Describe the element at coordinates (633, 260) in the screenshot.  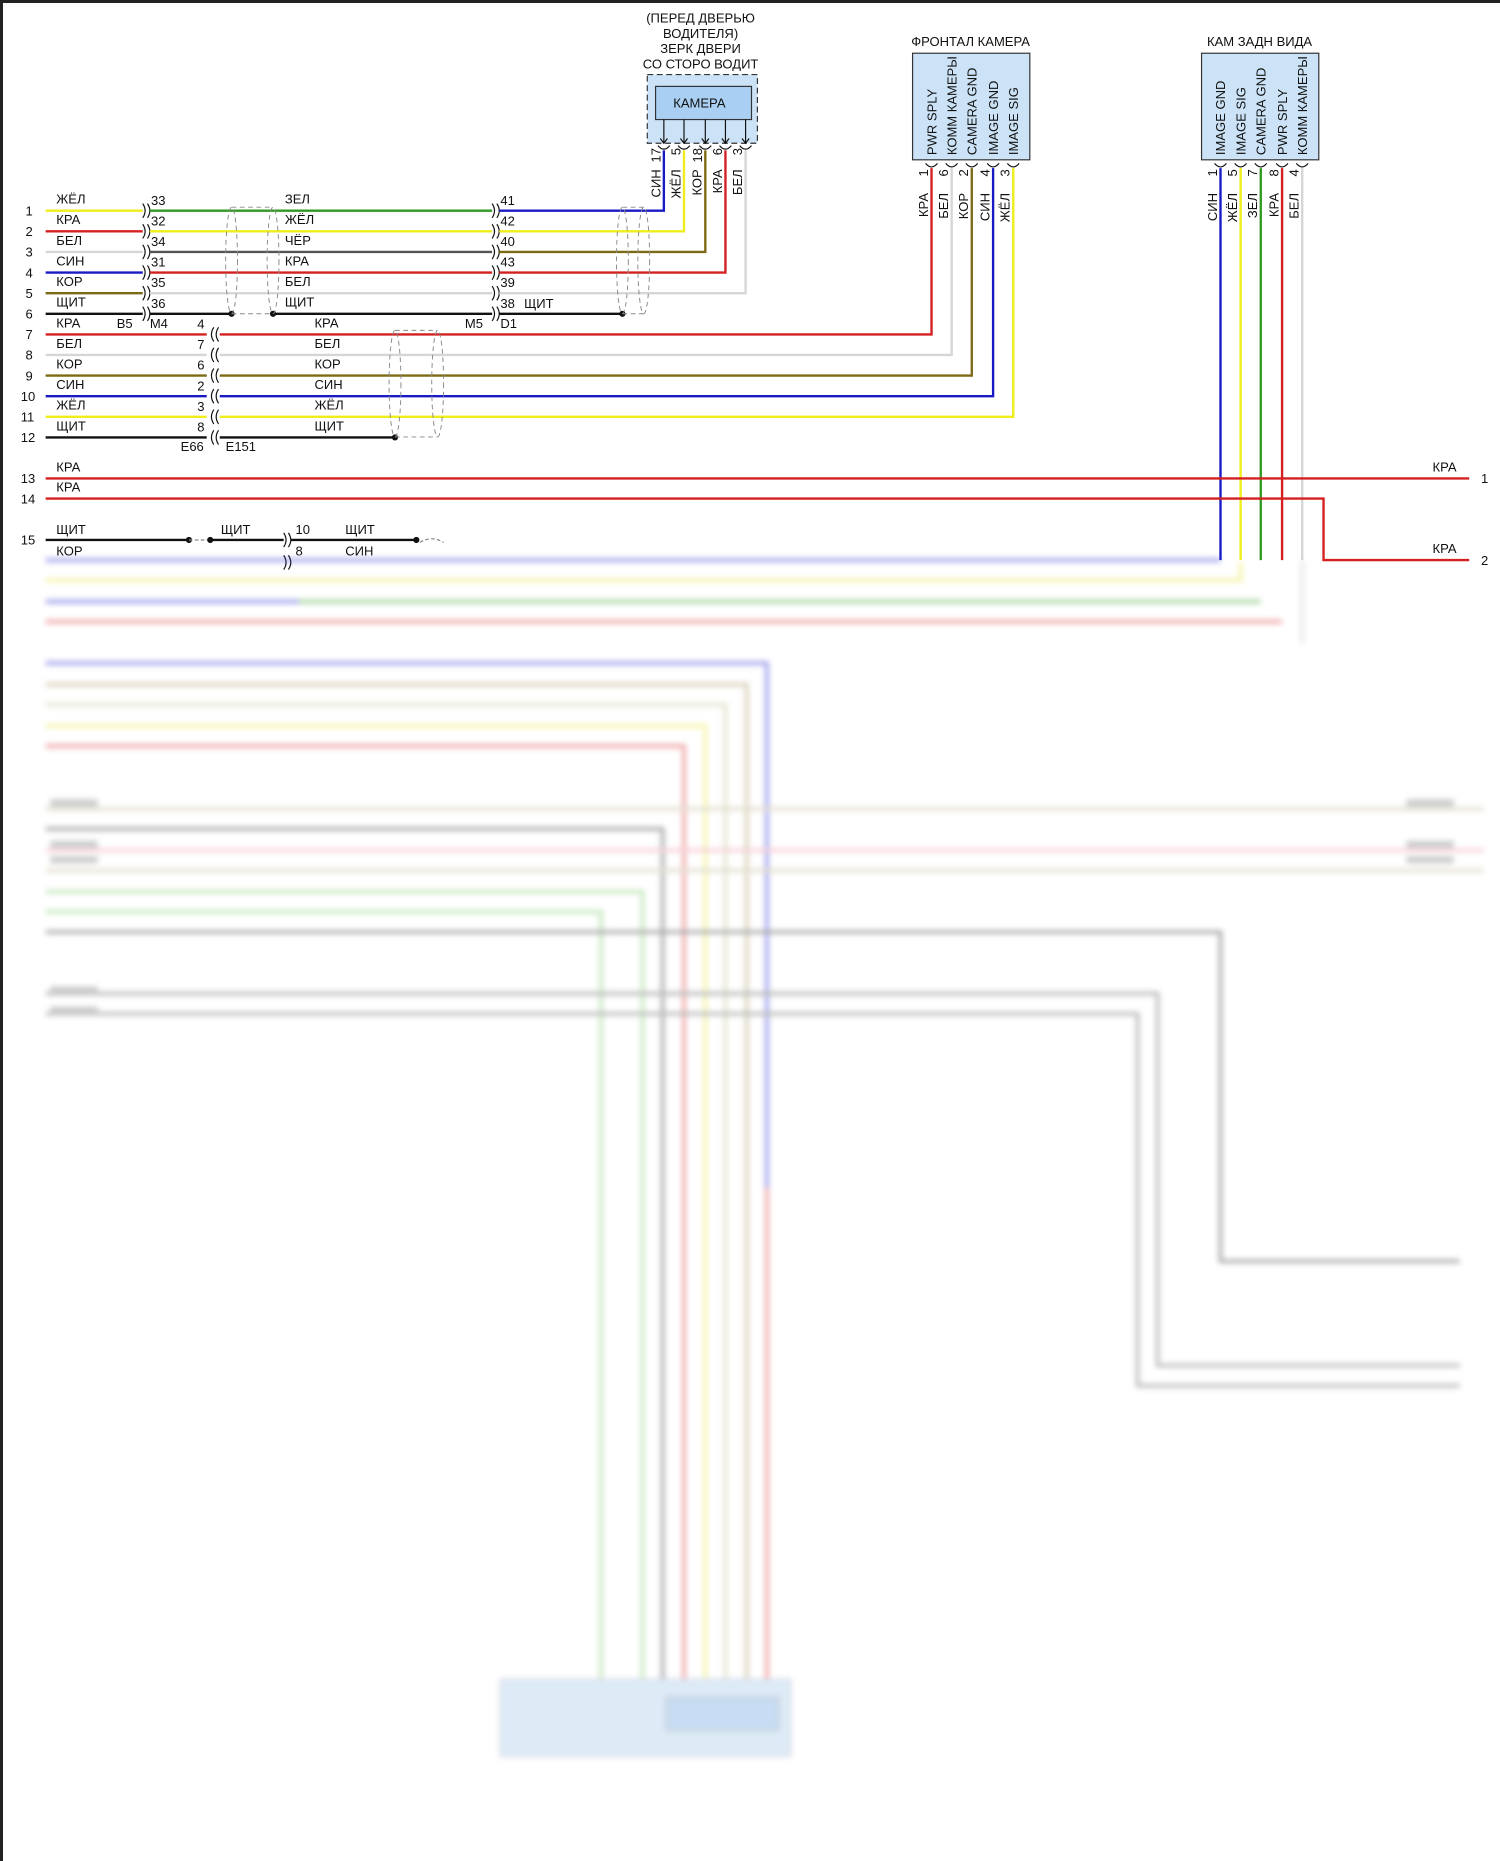
I see `cable-shield` at that location.